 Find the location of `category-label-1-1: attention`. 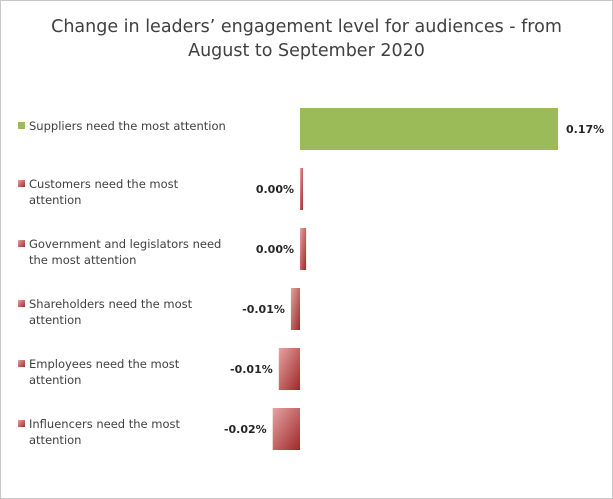

category-label-1-1: attention is located at coordinates (55, 200).